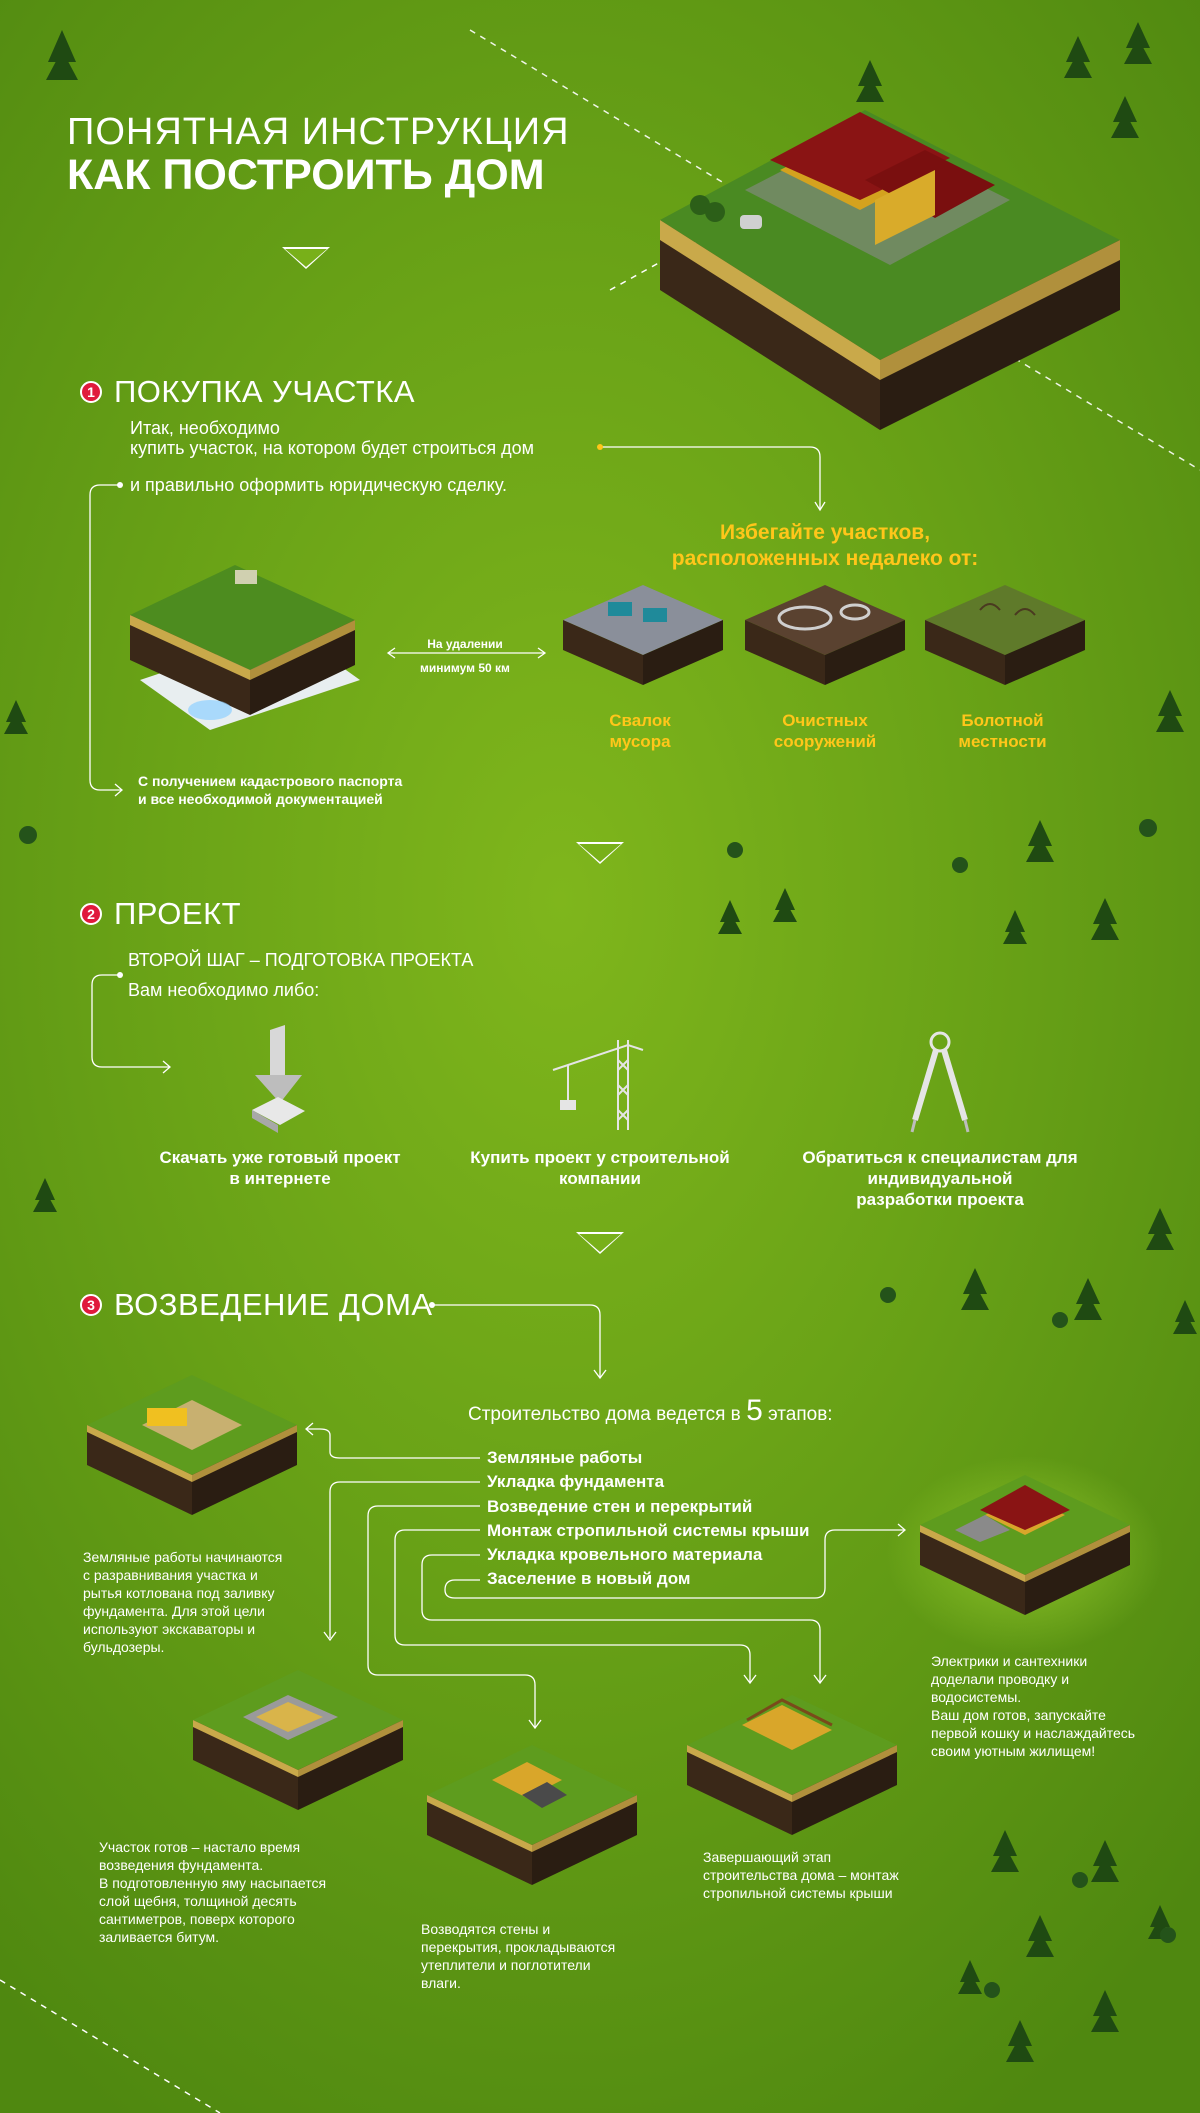 The width and height of the screenshot is (1200, 2113). Describe the element at coordinates (159, 1937) in the screenshot. I see `desc-foundation-line: заливается битум.` at that location.